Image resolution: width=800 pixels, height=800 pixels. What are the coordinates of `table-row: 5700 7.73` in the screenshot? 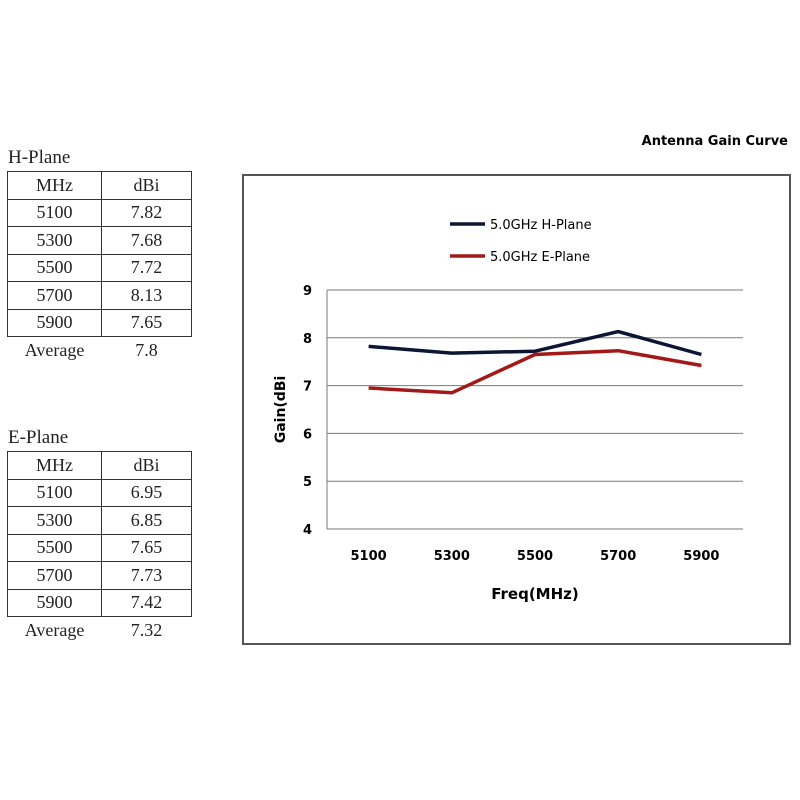 It's located at (99, 575).